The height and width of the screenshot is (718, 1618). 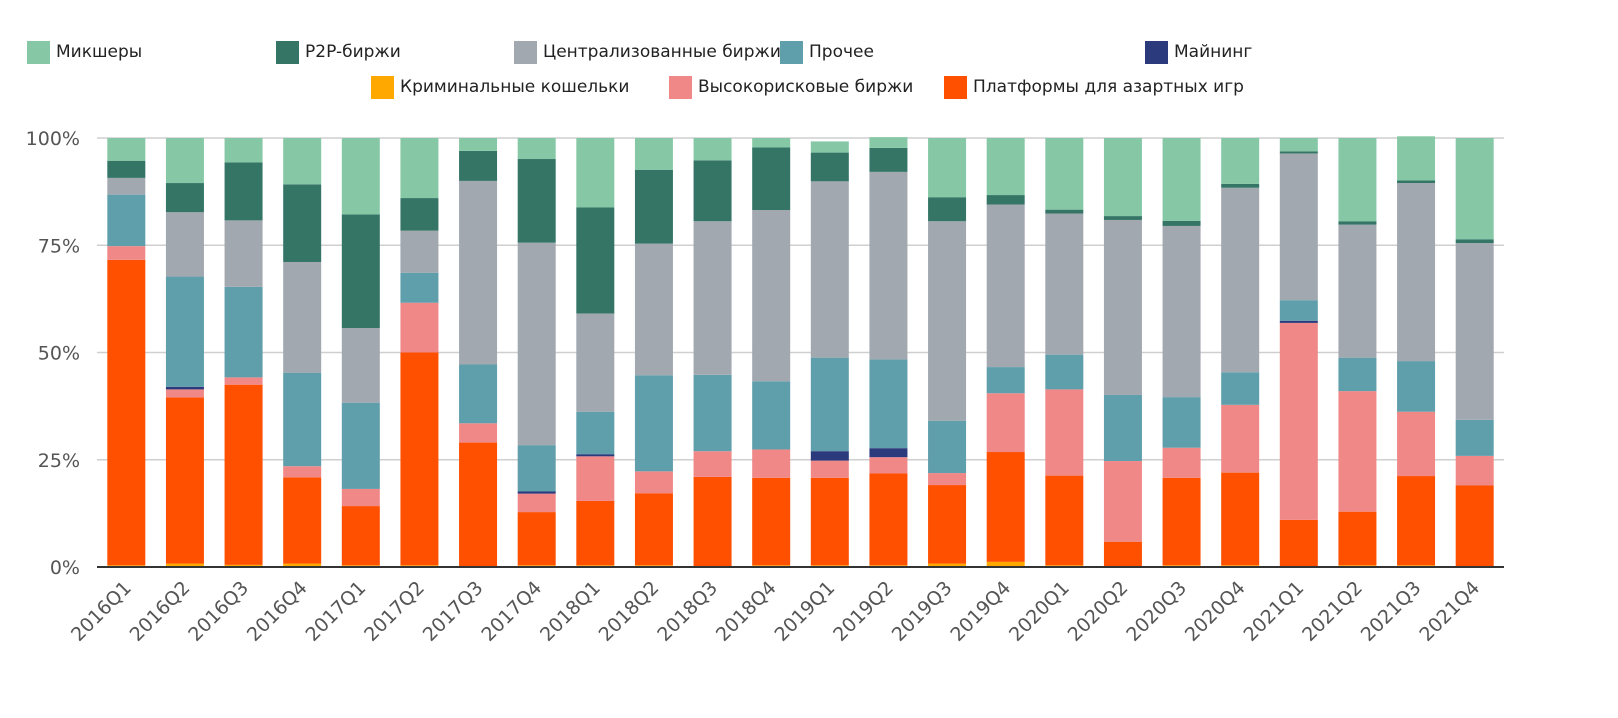 What do you see at coordinates (1213, 52) in the screenshot?
I see `legend-label-mining: Майнинг` at bounding box center [1213, 52].